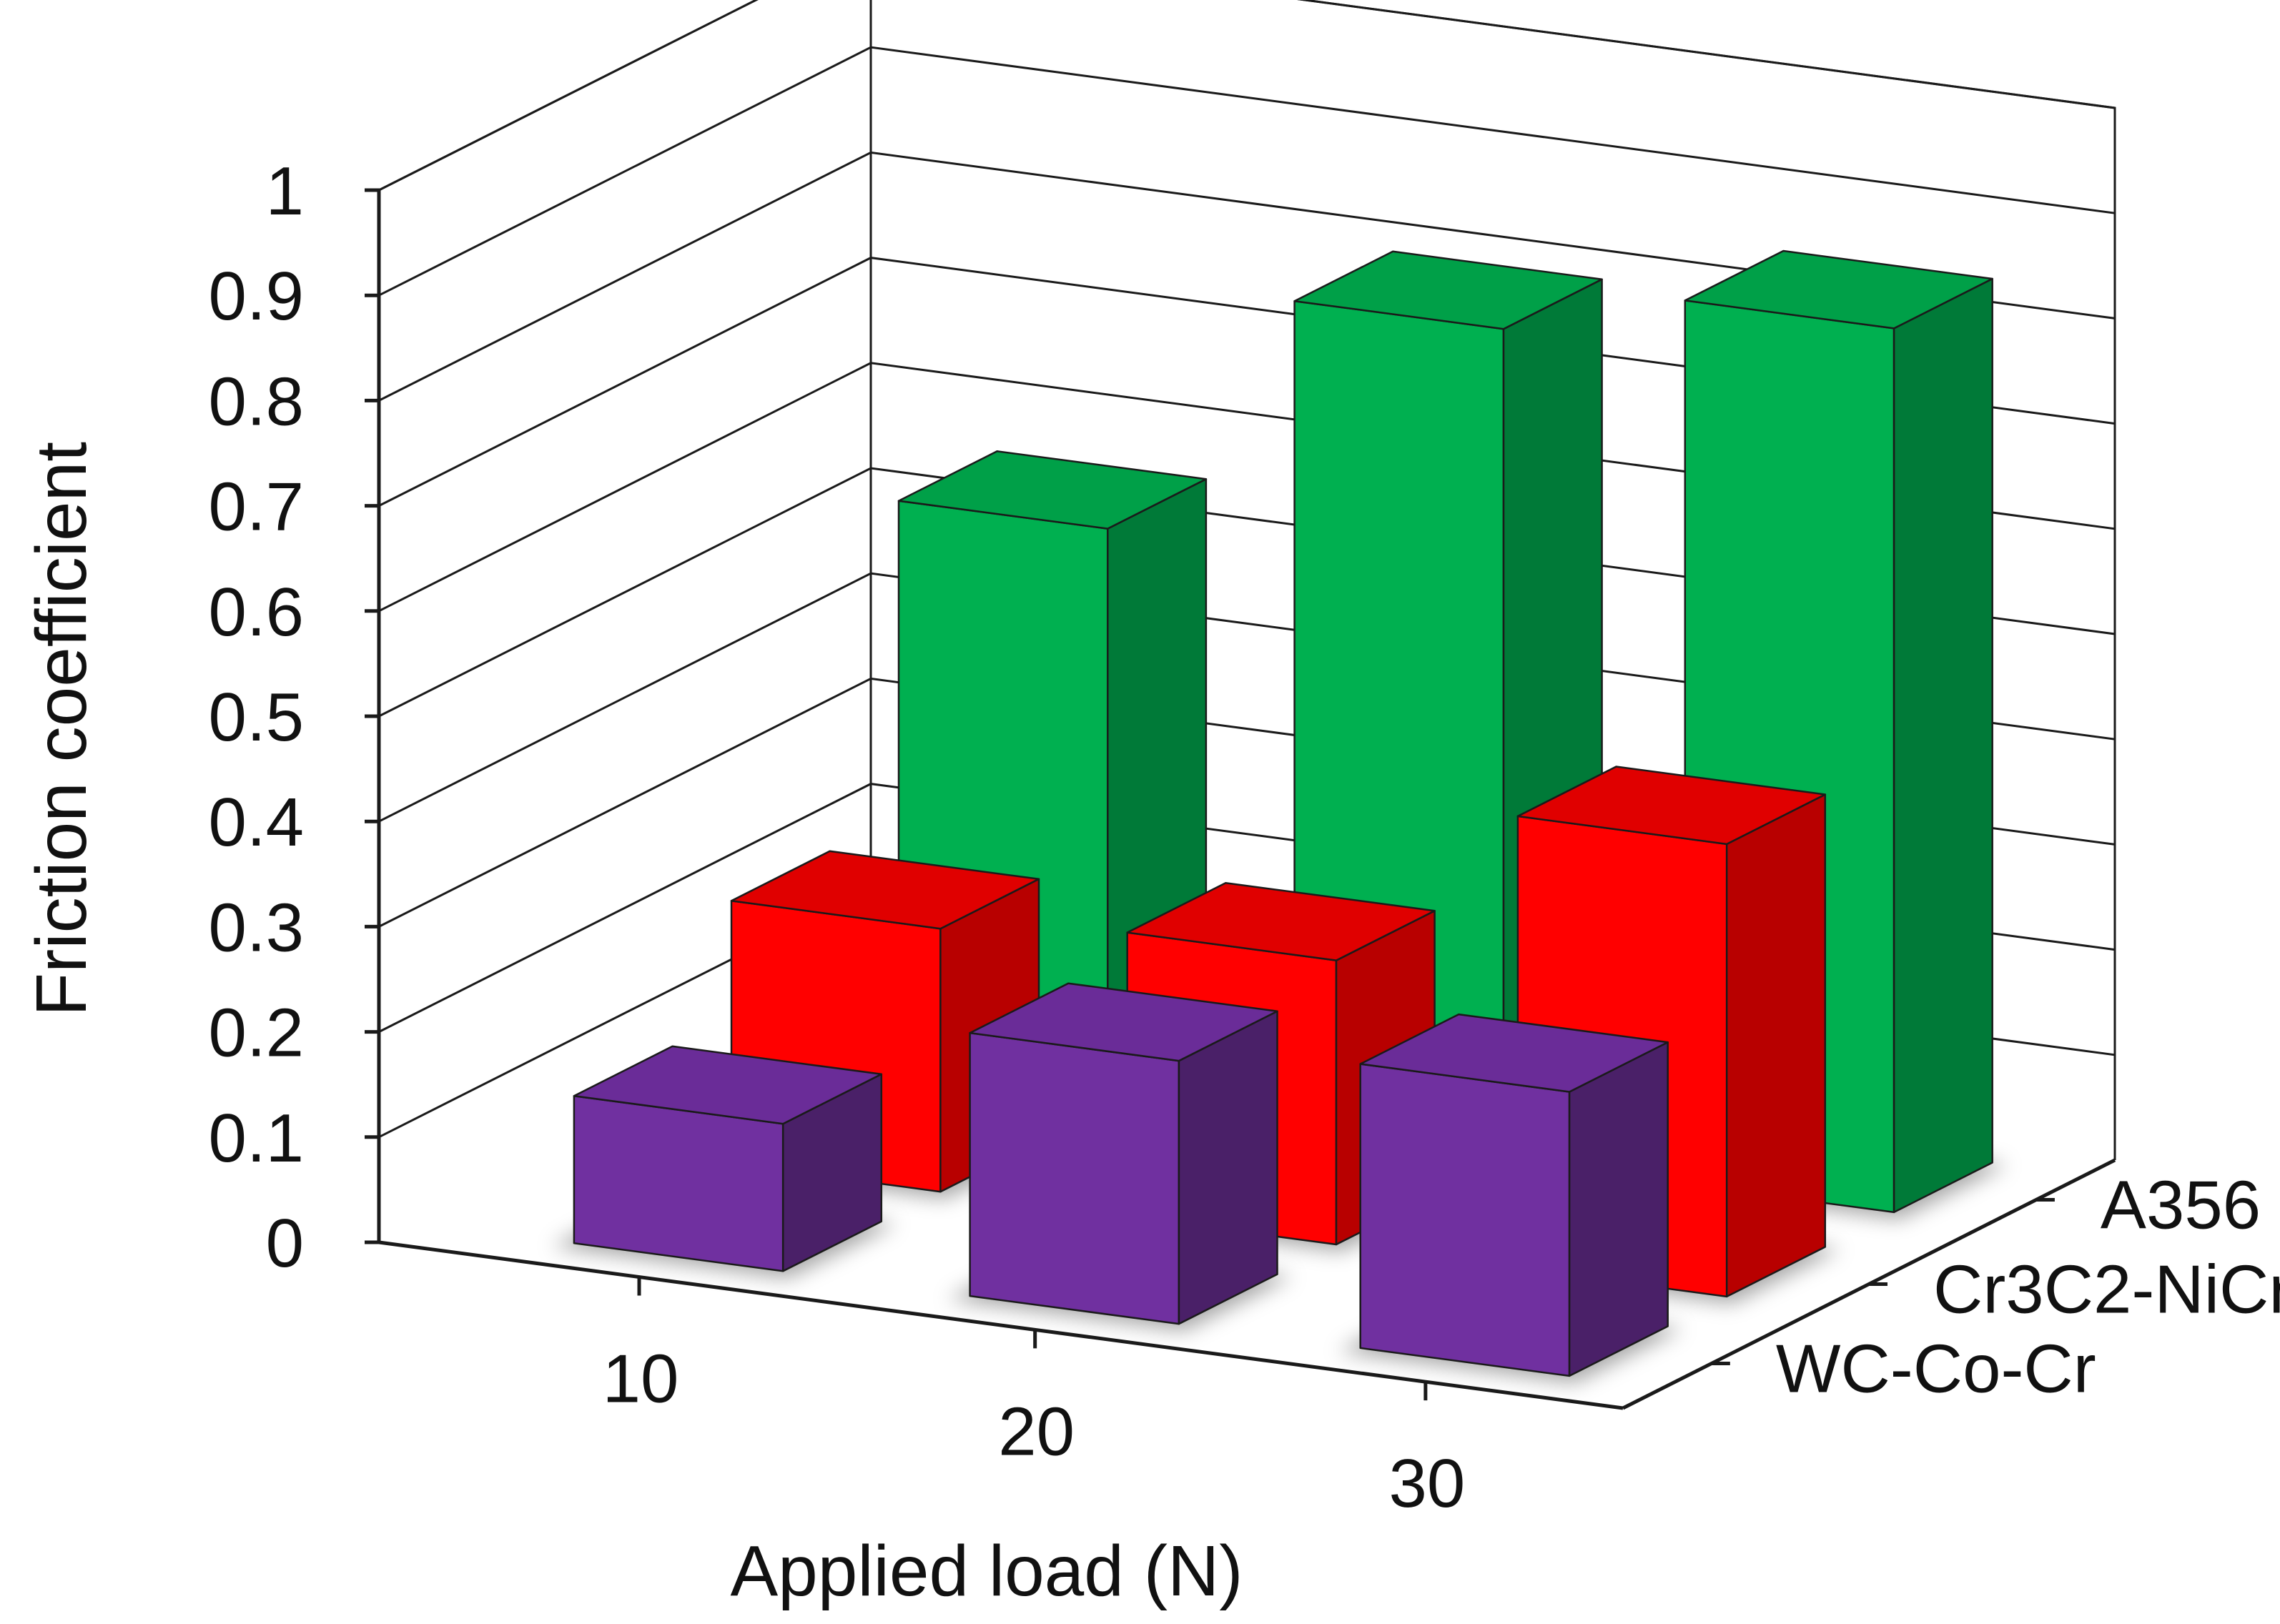 The height and width of the screenshot is (1624, 2280). I want to click on y-axis-title: Friction coefficient, so click(61, 729).